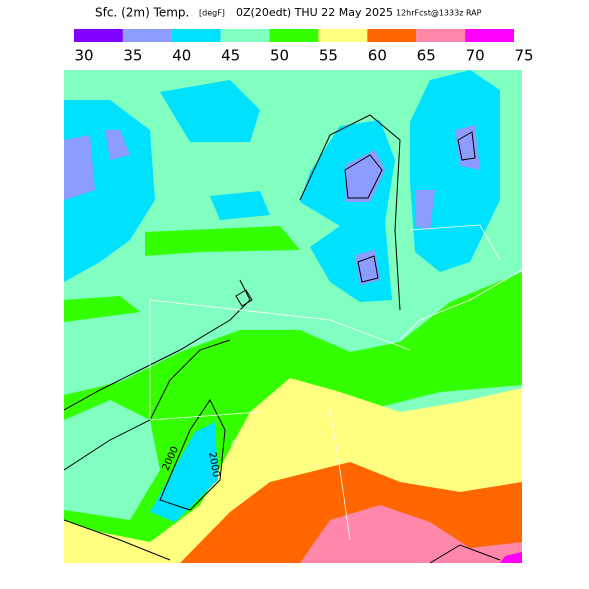 The width and height of the screenshot is (589, 589). Describe the element at coordinates (230, 56) in the screenshot. I see `legend-label: 45` at that location.